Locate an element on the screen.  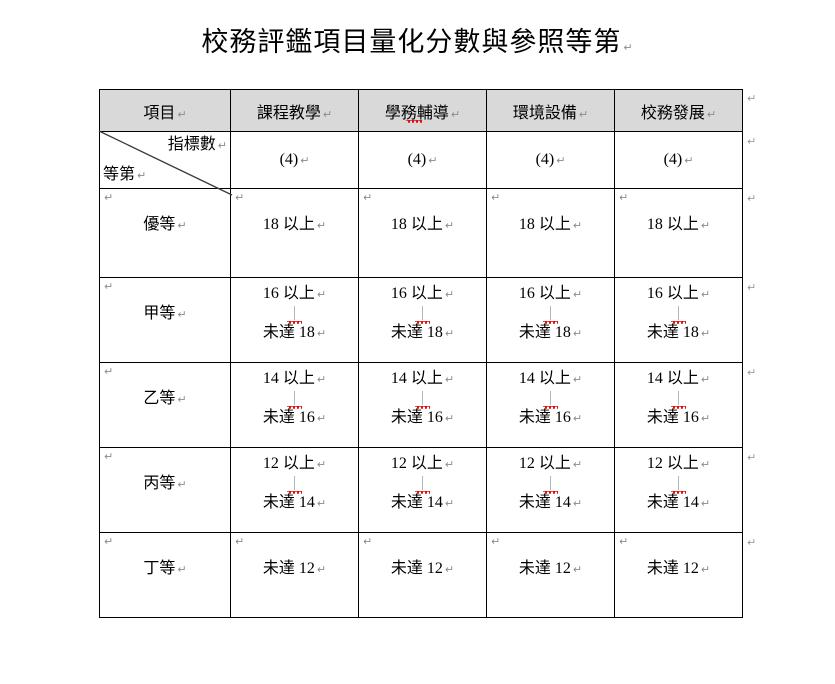
score-text: 未達 12 is located at coordinates (544, 568).